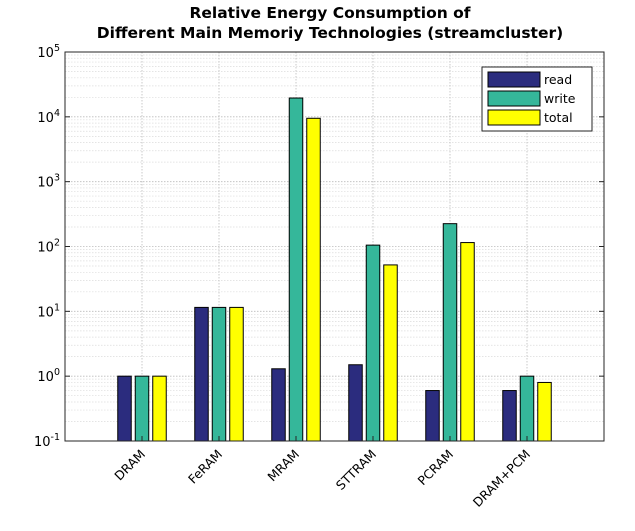 The height and width of the screenshot is (531, 635). What do you see at coordinates (48, 247) in the screenshot?
I see `y-tick-label: 10²` at bounding box center [48, 247].